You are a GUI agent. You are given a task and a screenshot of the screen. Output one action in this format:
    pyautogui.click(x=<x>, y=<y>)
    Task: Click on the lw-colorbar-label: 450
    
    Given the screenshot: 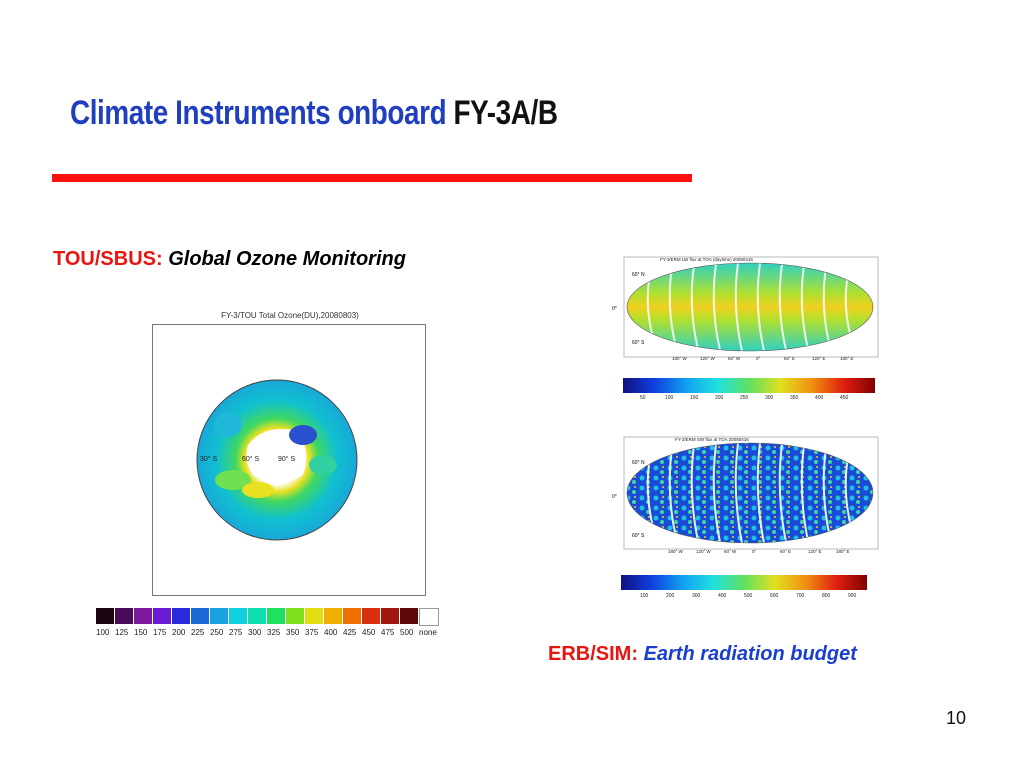 What is the action you would take?
    pyautogui.click(x=844, y=398)
    